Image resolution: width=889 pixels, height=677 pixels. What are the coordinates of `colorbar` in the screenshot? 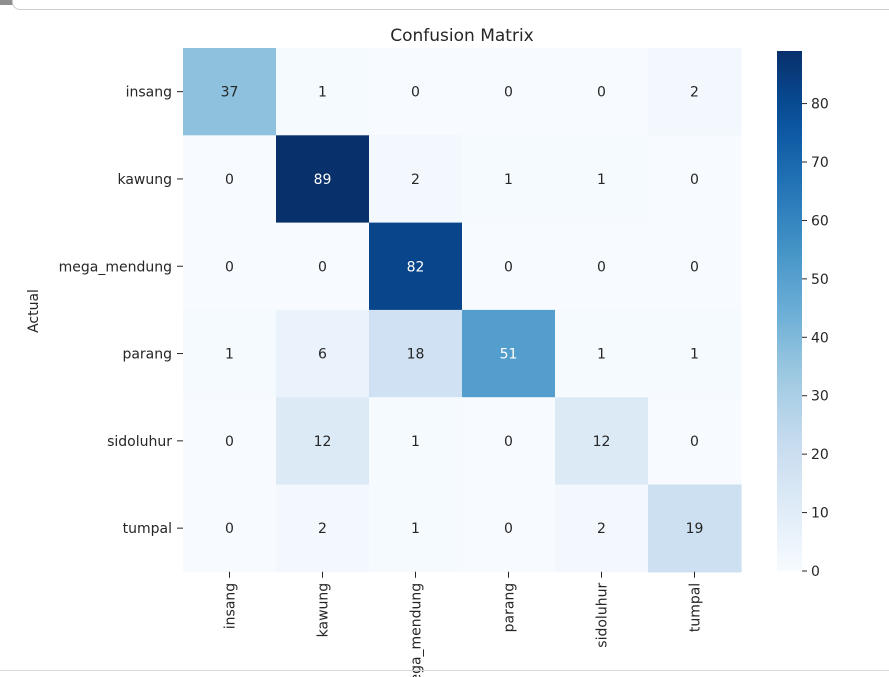 It's located at (789, 311).